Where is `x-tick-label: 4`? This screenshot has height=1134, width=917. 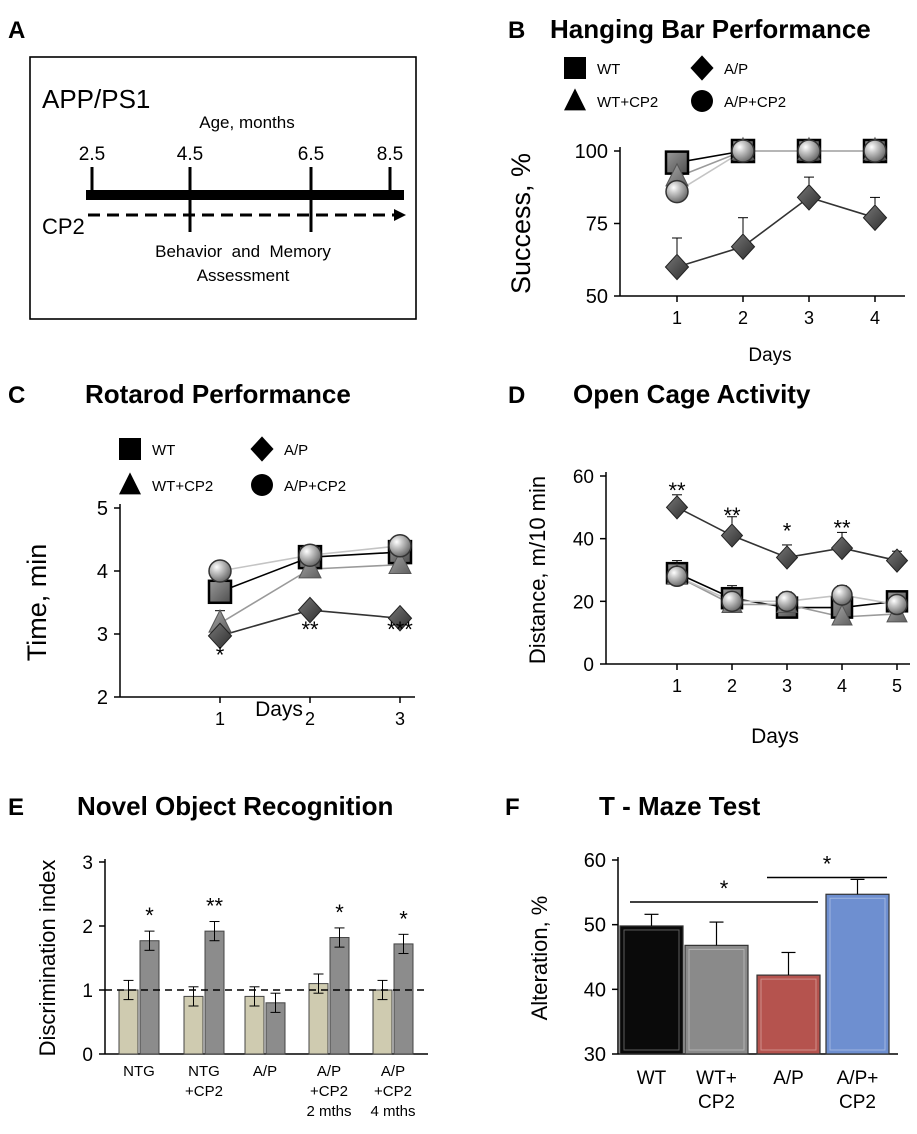 x-tick-label: 4 is located at coordinates (875, 318).